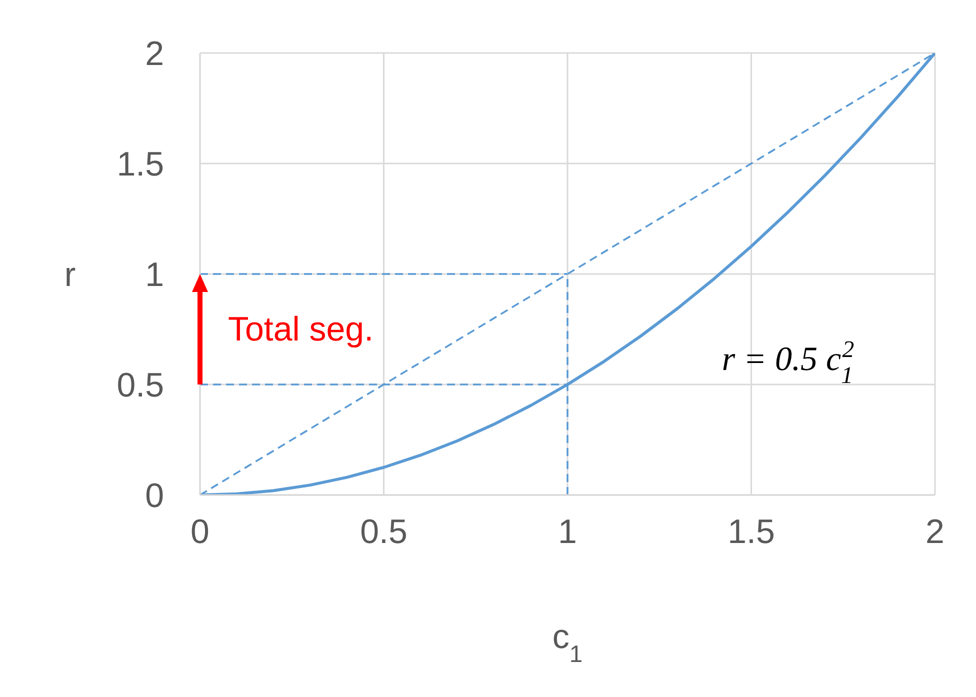 Image resolution: width=976 pixels, height=697 pixels. What do you see at coordinates (751, 532) in the screenshot?
I see `x-tick-label: 1.5` at bounding box center [751, 532].